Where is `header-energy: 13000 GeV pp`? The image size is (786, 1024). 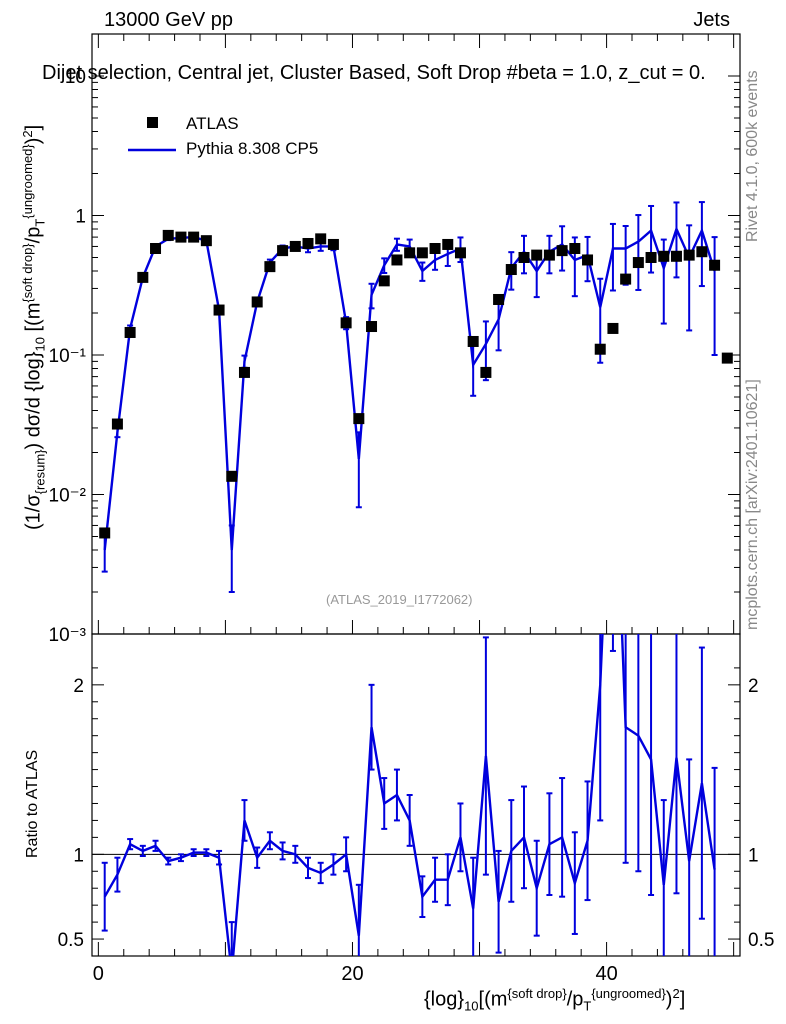
header-energy: 13000 GeV pp is located at coordinates (168, 20).